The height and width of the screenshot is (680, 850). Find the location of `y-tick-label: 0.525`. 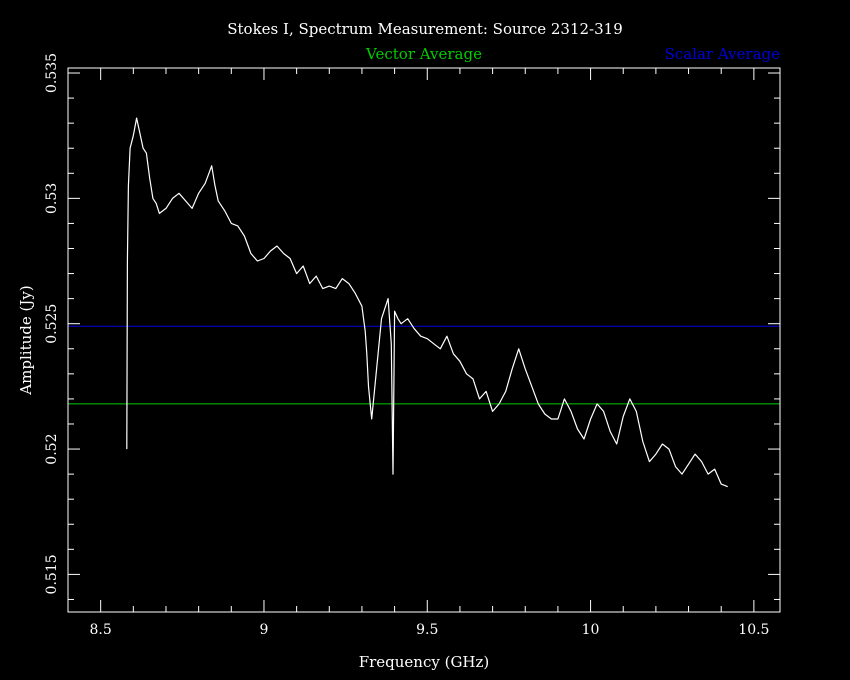

y-tick-label: 0.525 is located at coordinates (52, 324).